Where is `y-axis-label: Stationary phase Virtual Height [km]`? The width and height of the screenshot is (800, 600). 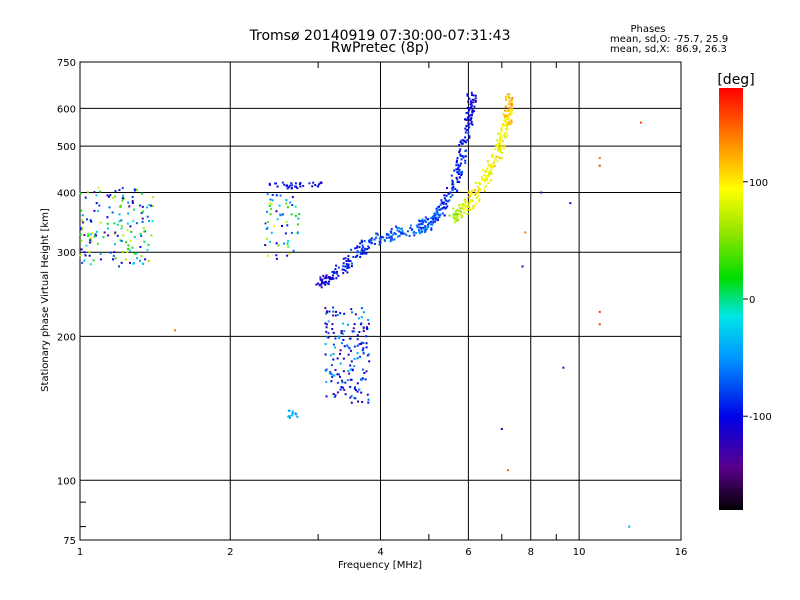 y-axis-label: Stationary phase Virtual Height [km] is located at coordinates (45, 300).